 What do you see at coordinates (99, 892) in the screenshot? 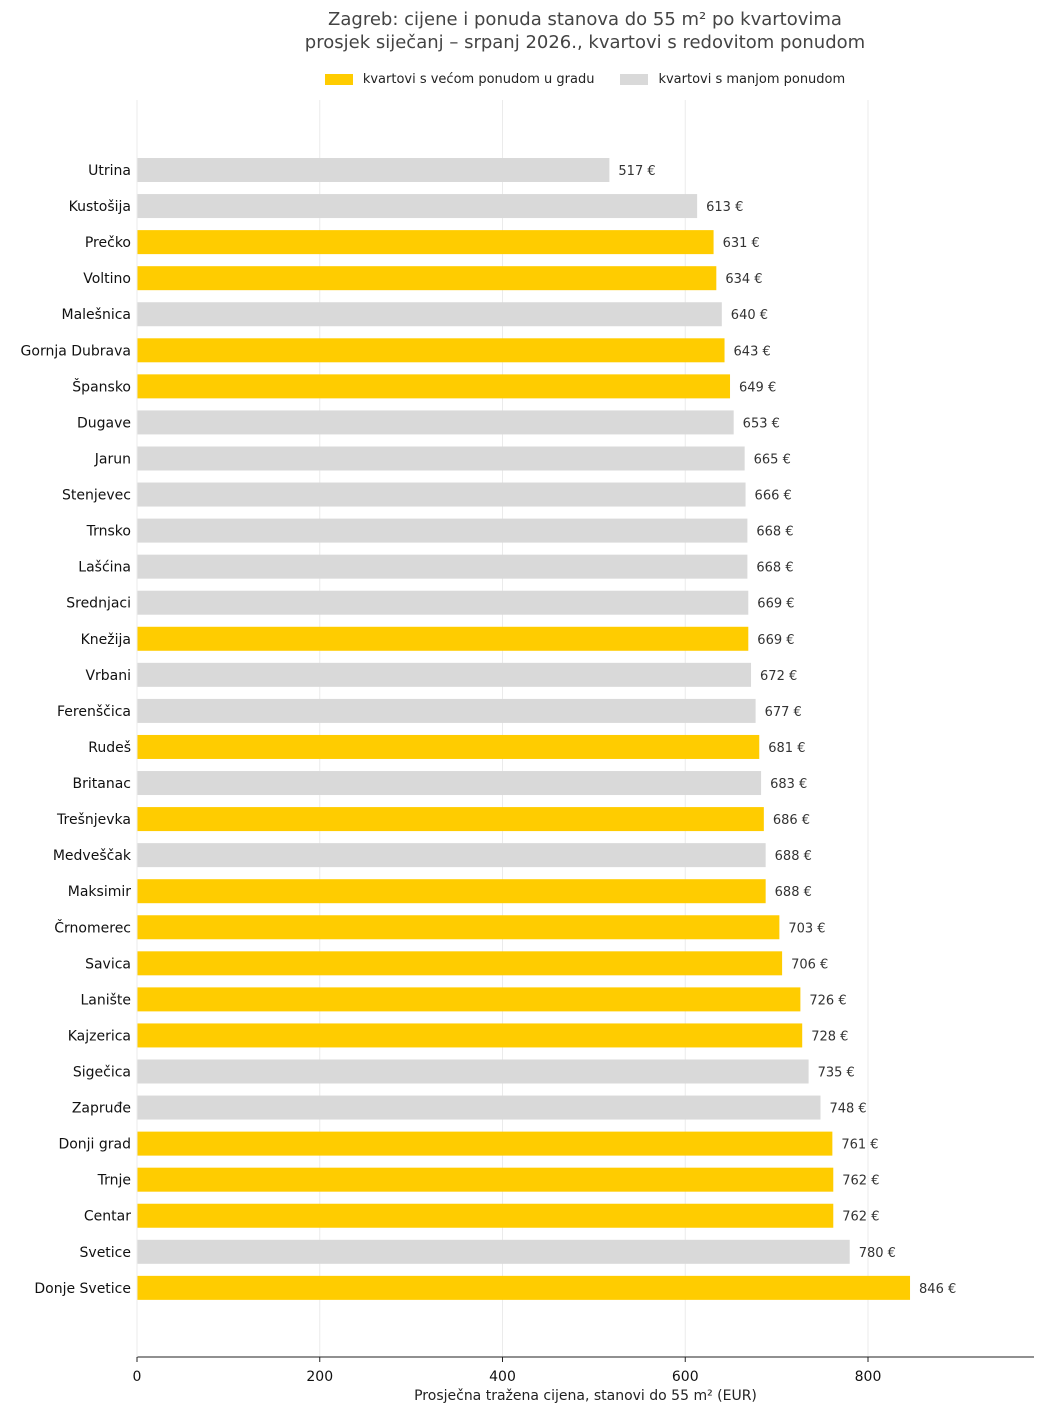
I see `y-tick-label: Maksimir` at bounding box center [99, 892].